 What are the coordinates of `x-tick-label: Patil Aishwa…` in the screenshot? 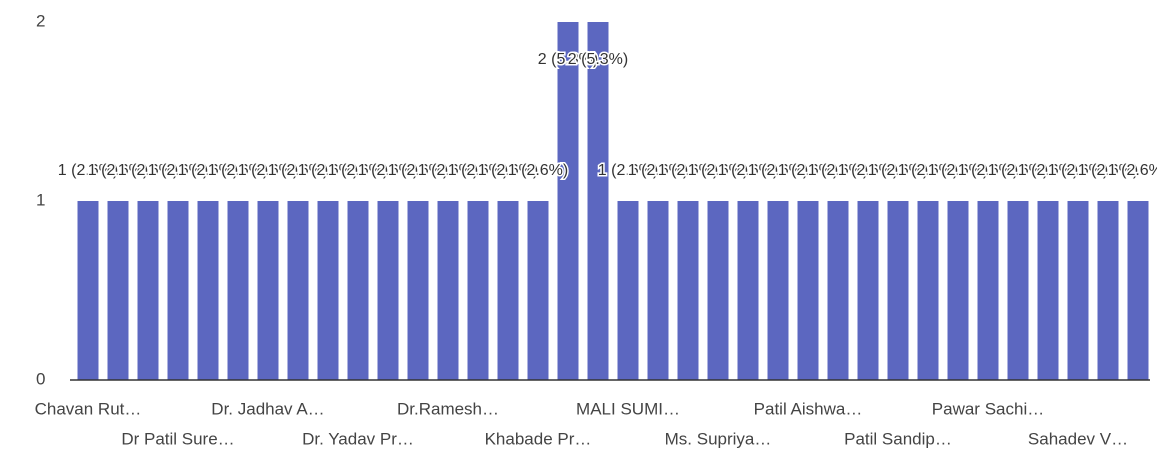 It's located at (808, 408).